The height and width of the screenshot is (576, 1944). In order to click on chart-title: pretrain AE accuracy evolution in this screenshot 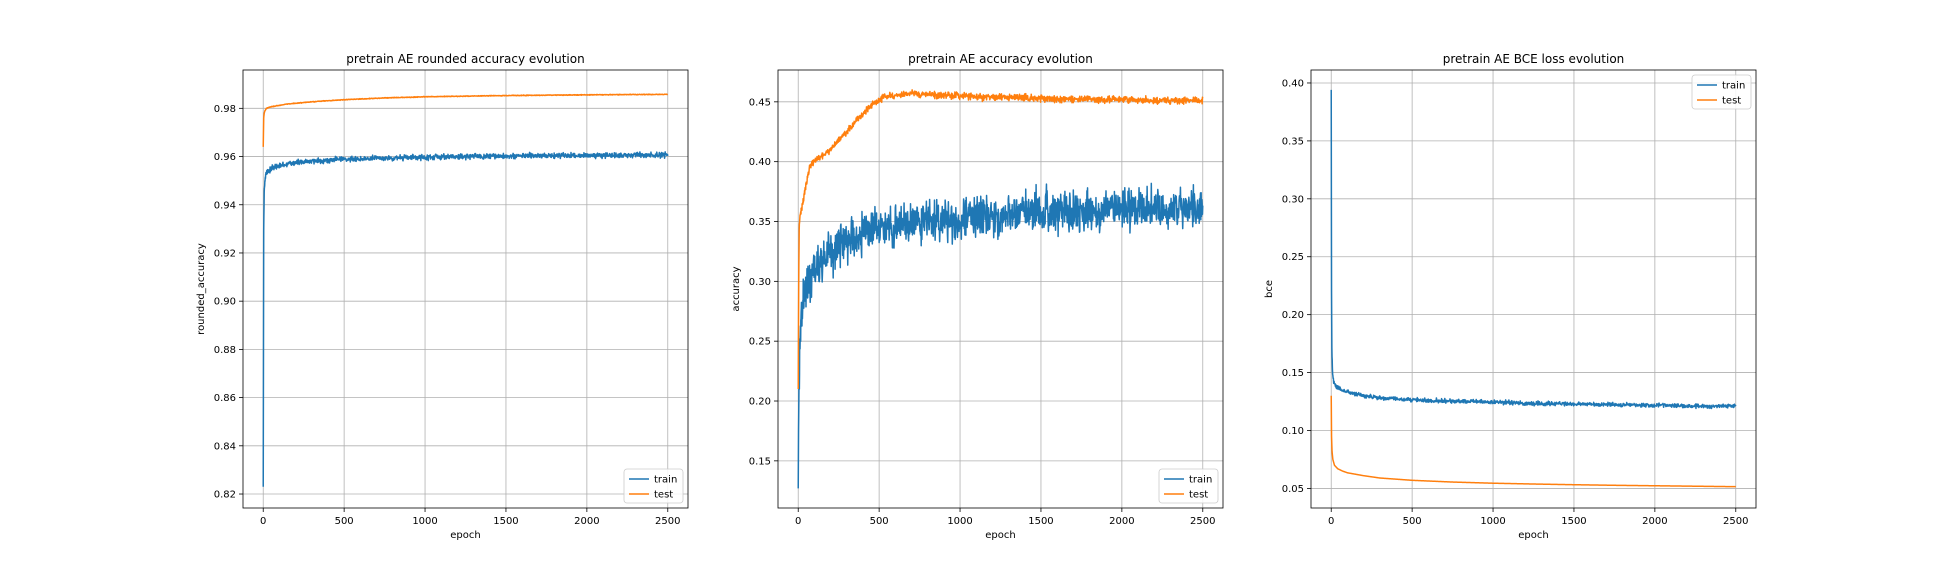, I will do `click(1000, 59)`.